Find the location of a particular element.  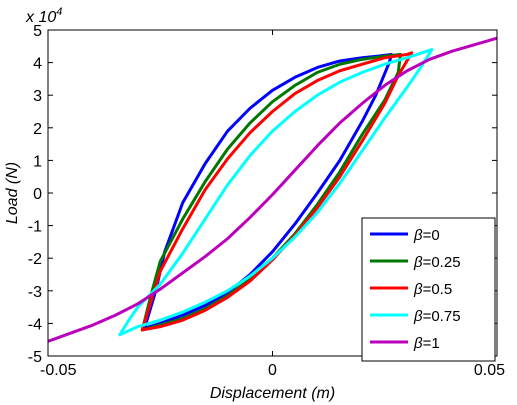

legend-entry-1: β=0.25 is located at coordinates (437, 262).